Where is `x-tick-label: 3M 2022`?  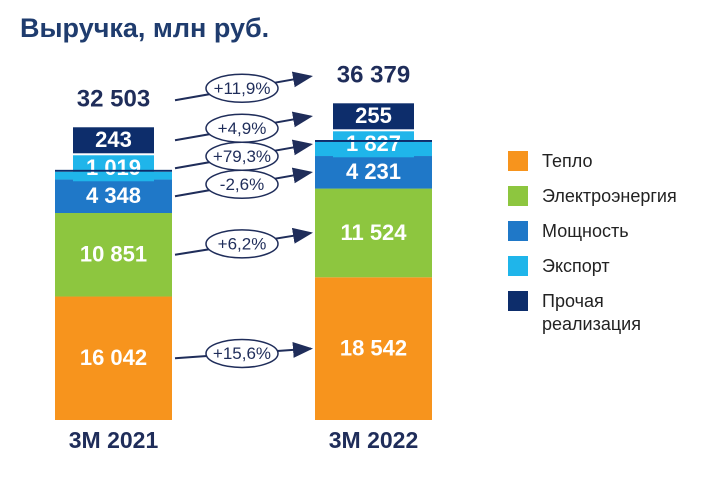 x-tick-label: 3M 2022 is located at coordinates (374, 440).